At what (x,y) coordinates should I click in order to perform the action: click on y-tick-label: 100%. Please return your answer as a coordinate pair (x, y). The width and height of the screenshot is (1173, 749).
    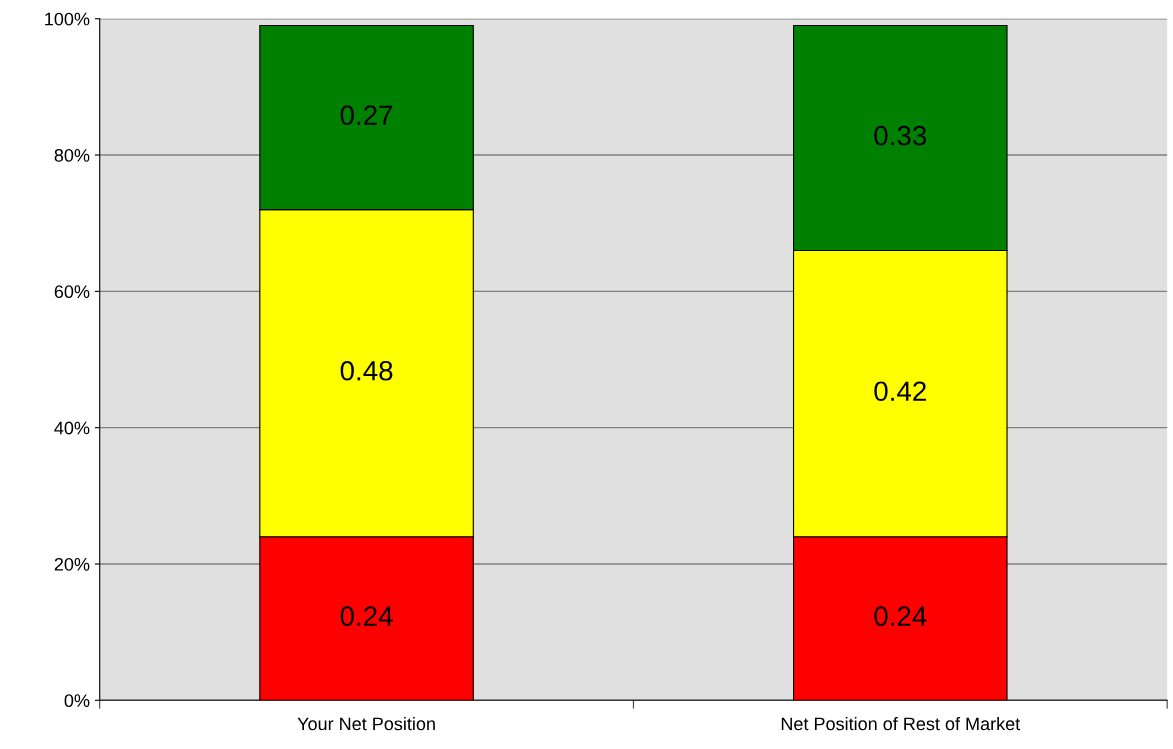
    Looking at the image, I should click on (67, 19).